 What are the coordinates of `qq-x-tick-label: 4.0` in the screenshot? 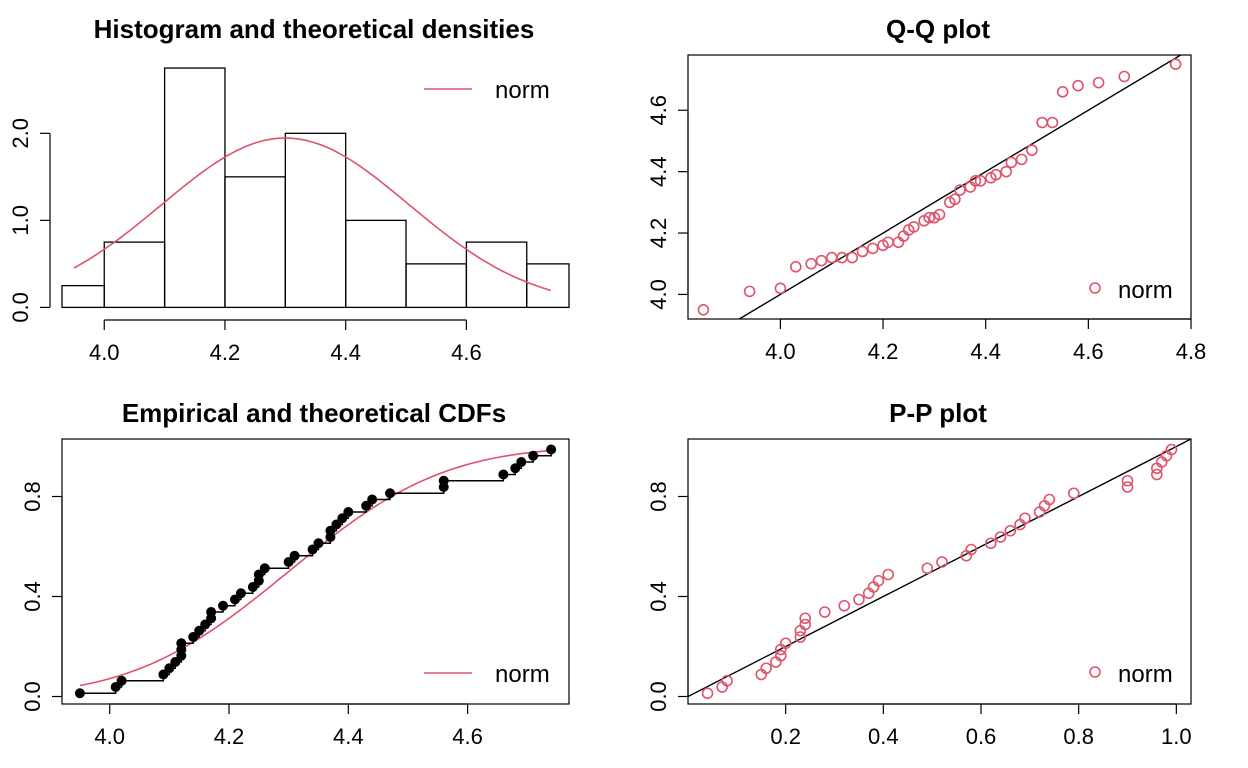 It's located at (780, 351).